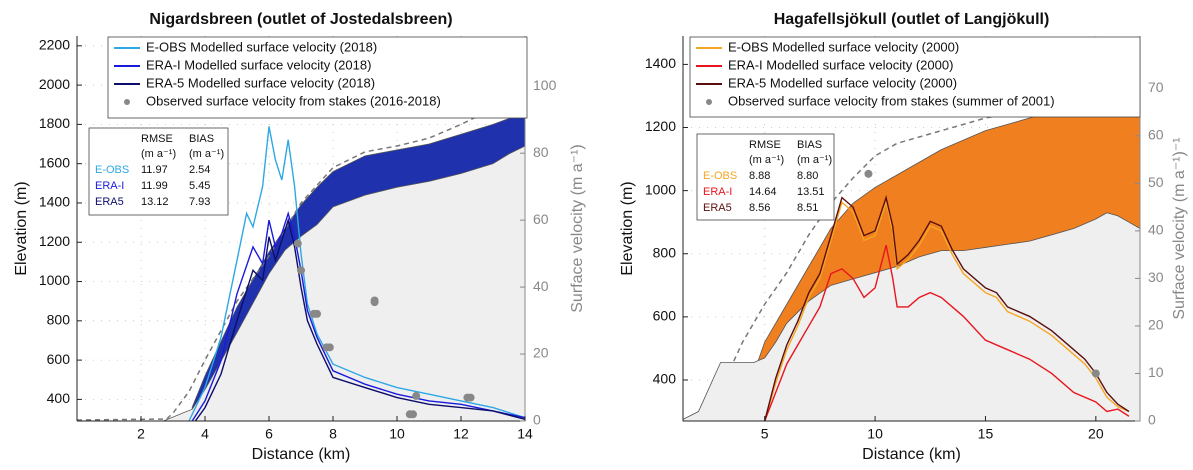  What do you see at coordinates (870, 237) in the screenshot?
I see `observed-surface` at bounding box center [870, 237].